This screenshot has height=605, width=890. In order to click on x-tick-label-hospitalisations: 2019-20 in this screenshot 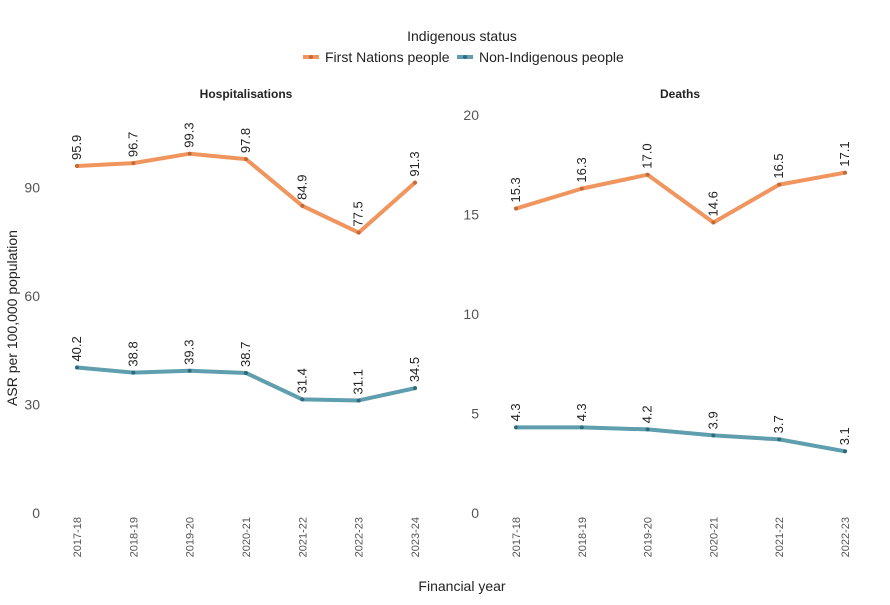, I will do `click(191, 537)`.